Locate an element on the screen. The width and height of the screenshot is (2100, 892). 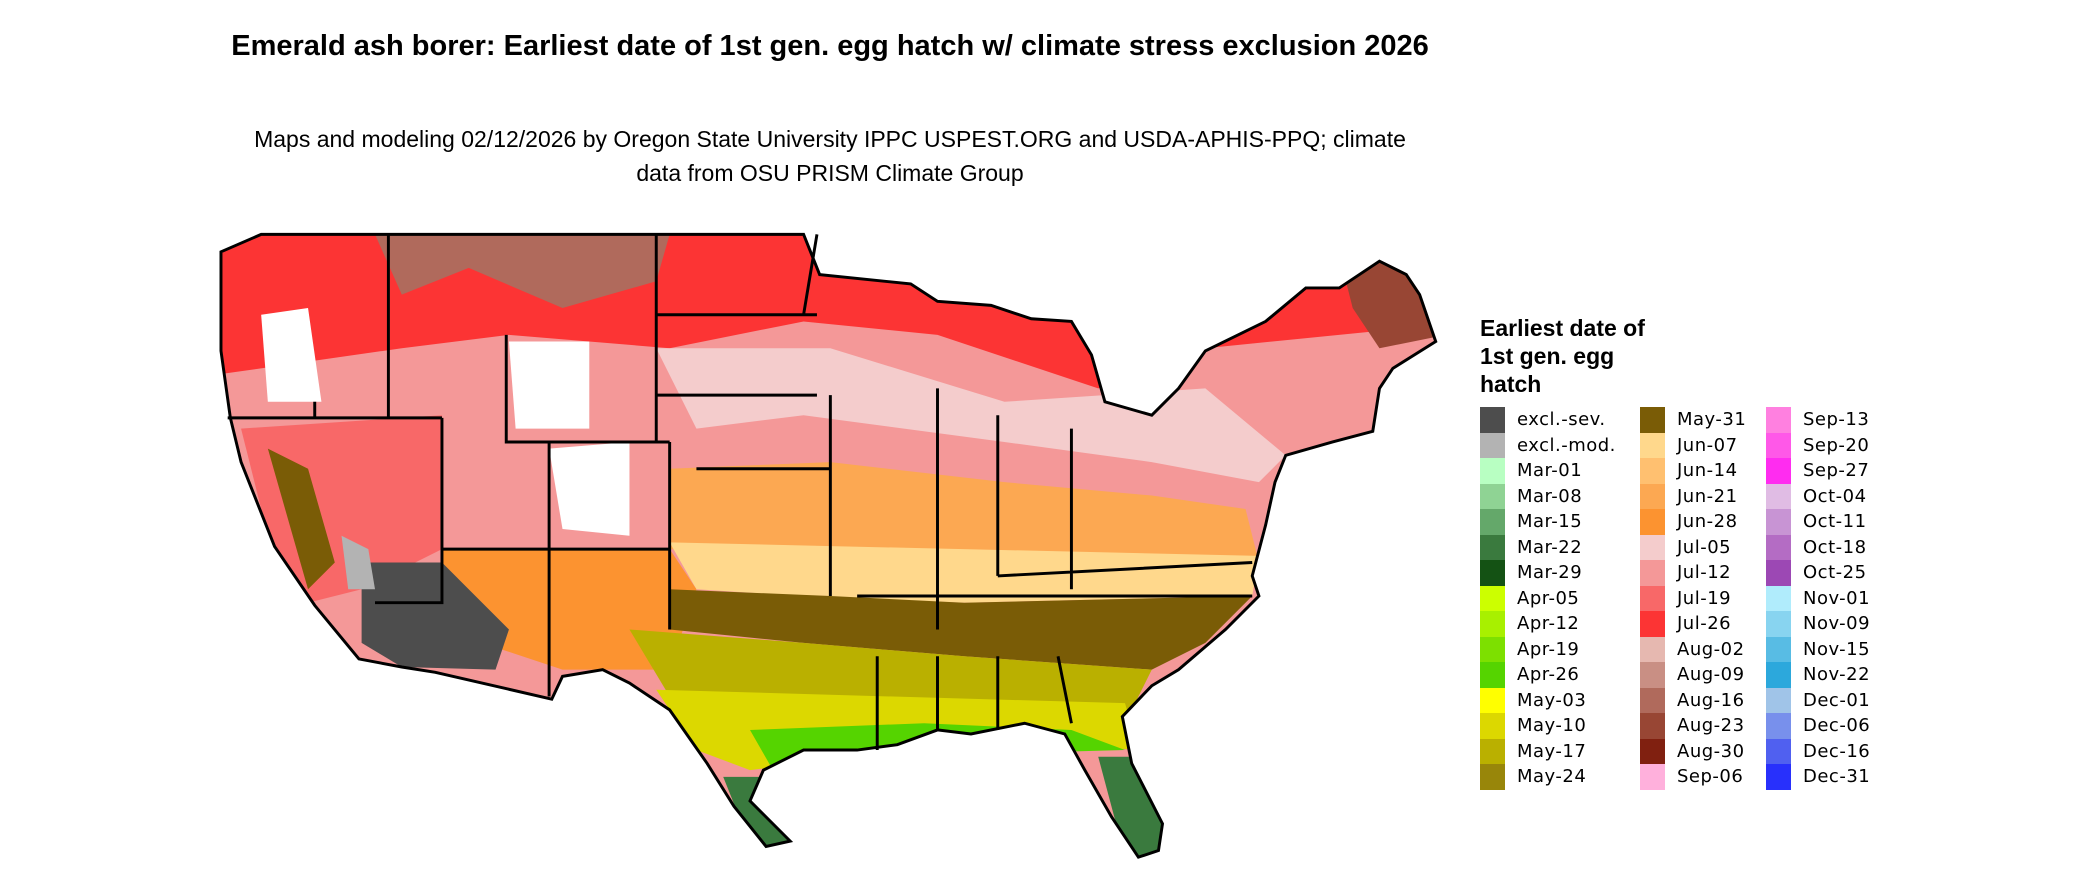
legend-label: Dec-06 is located at coordinates (1837, 726).